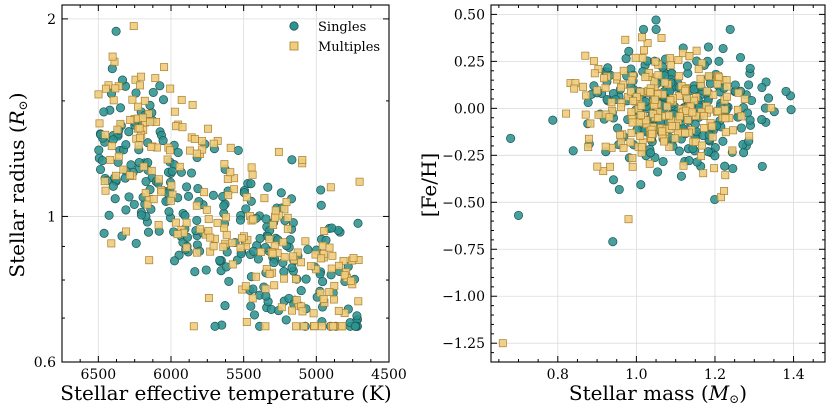 Image resolution: width=831 pixels, height=412 pixels. I want to click on x-tick-label: 5500, so click(244, 375).